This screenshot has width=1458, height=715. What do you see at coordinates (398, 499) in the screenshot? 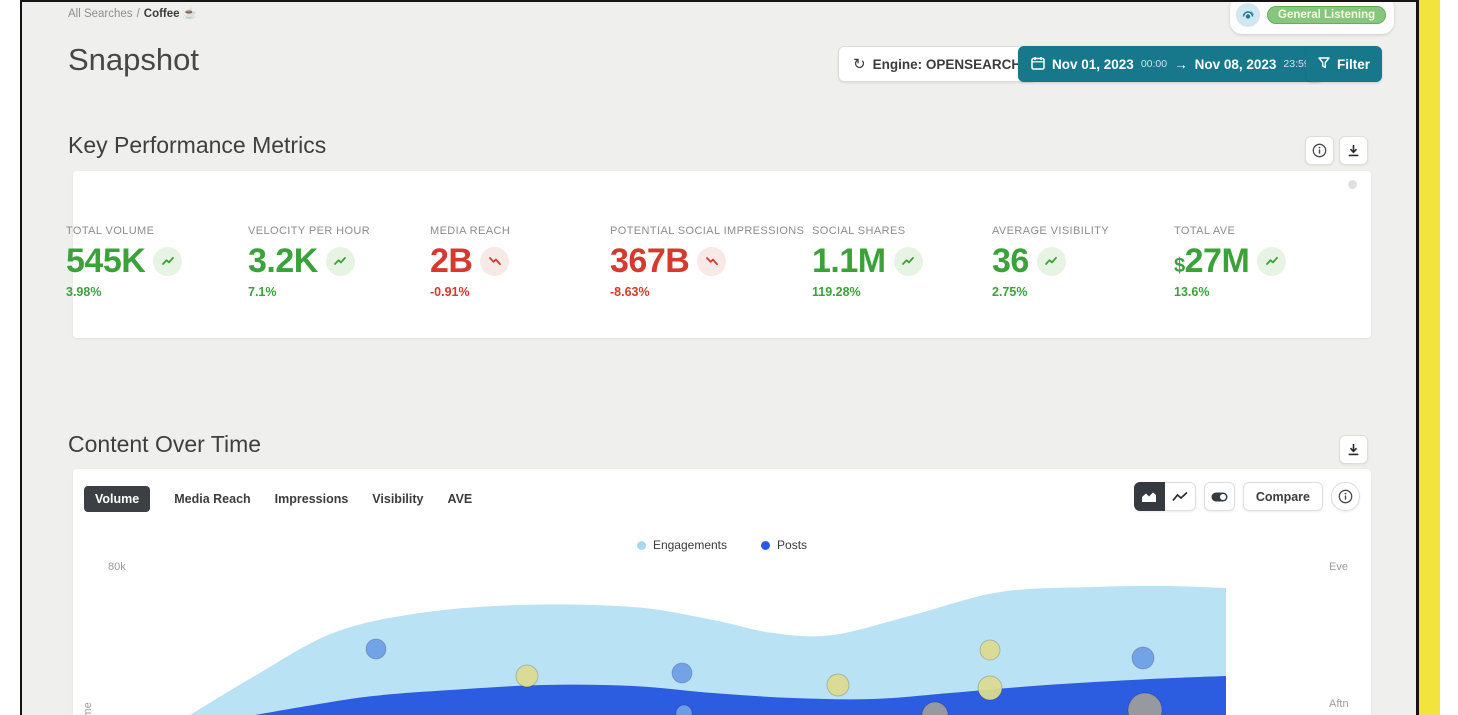
I see `tab-visibility: Visibility` at bounding box center [398, 499].